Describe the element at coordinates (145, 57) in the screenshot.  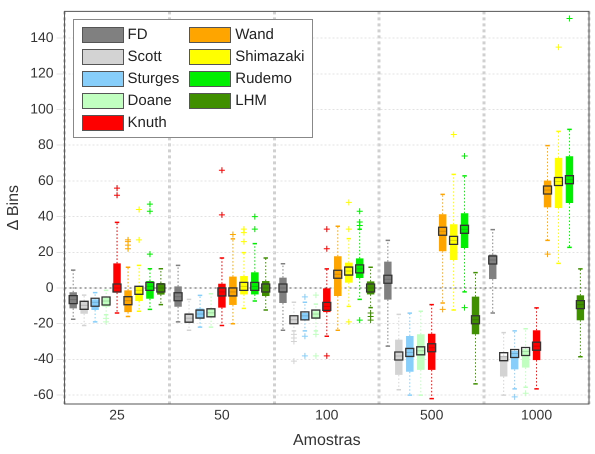
I see `legend-label: Scott` at that location.